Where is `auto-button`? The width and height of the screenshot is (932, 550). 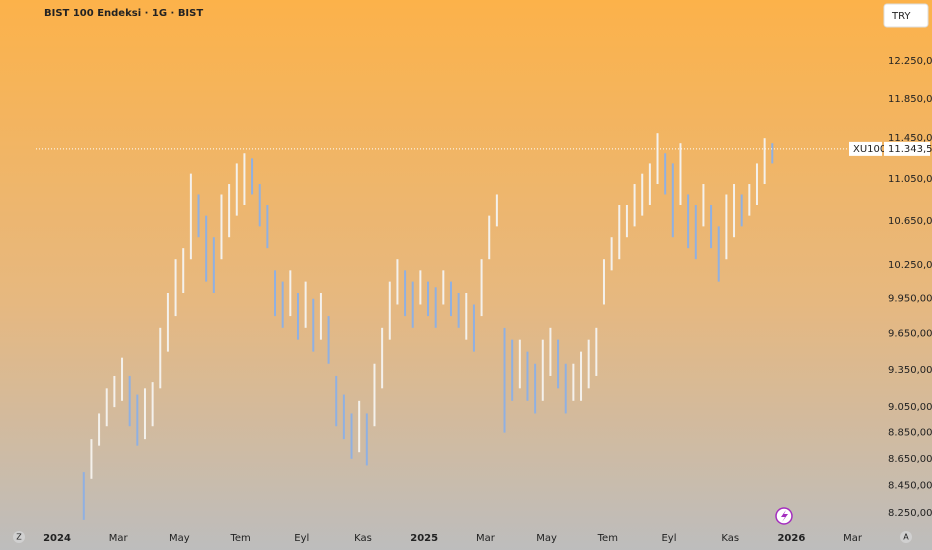
auto-button is located at coordinates (906, 537).